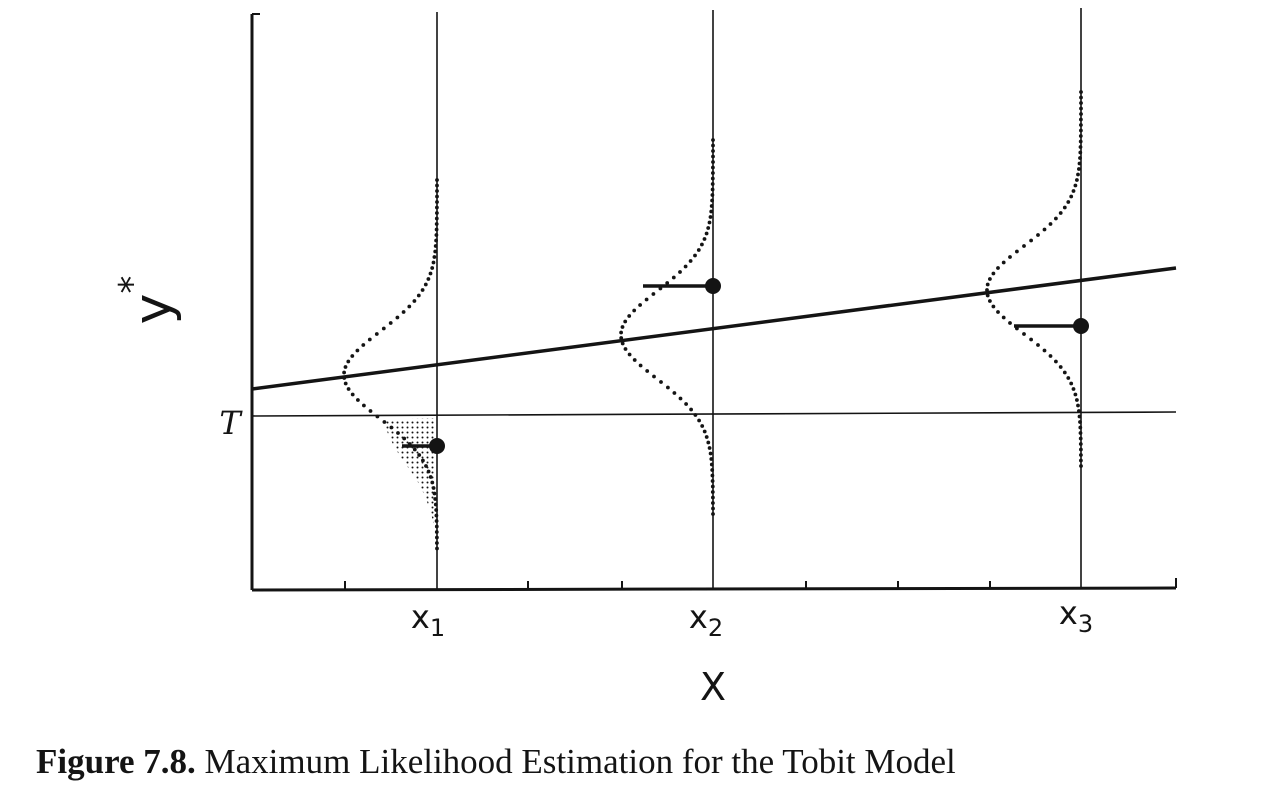  I want to click on regression-line, so click(714, 328).